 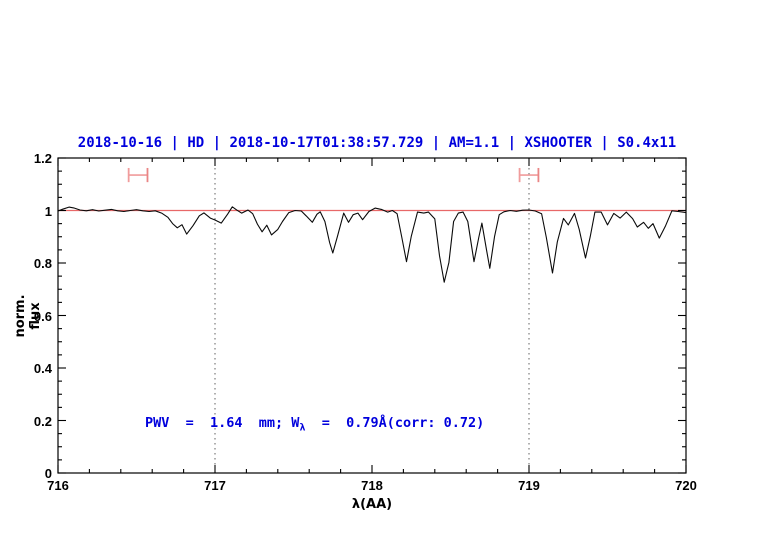 I want to click on y-tick-label: 0.8, so click(x=42, y=263).